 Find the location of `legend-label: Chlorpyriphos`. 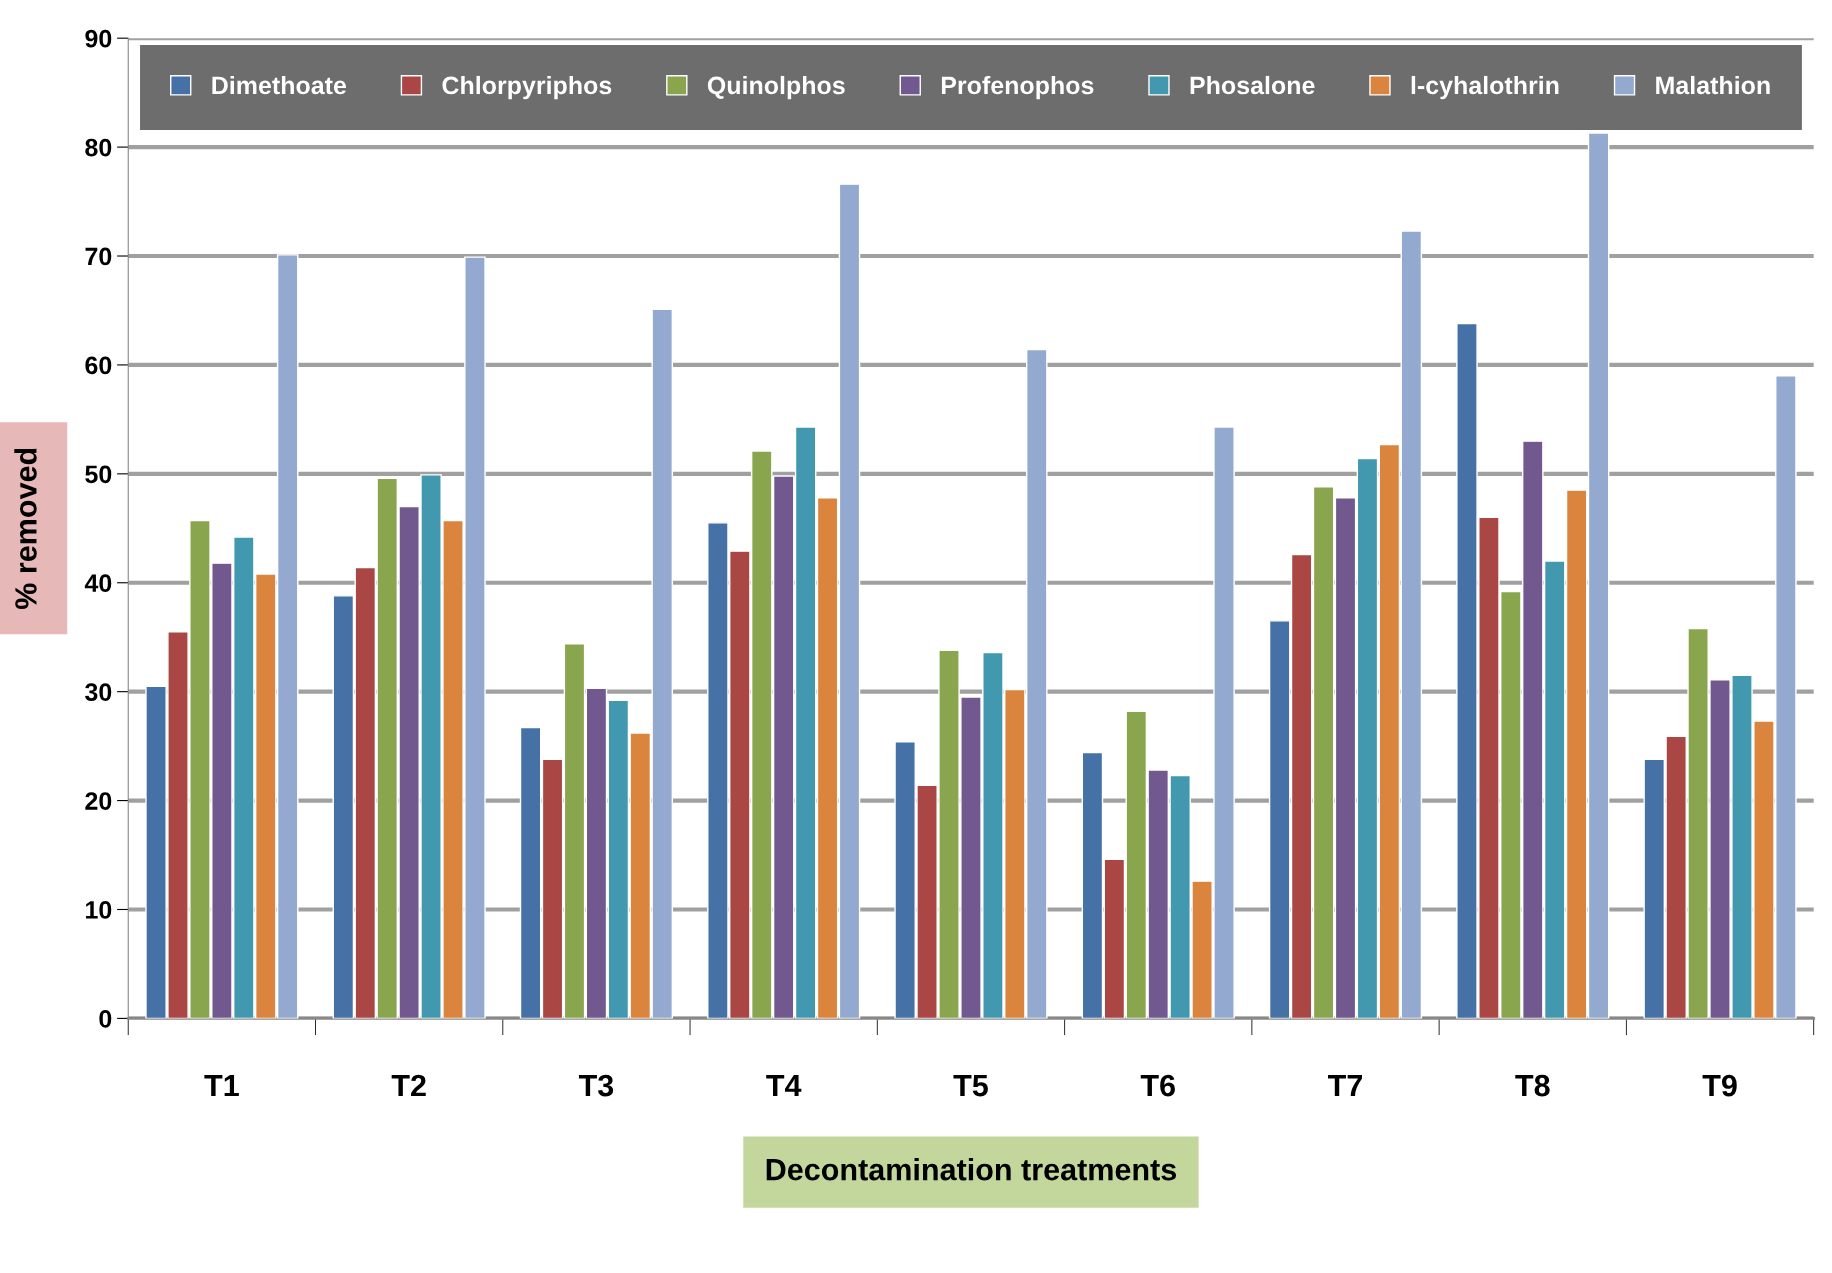

legend-label: Chlorpyriphos is located at coordinates (527, 87).